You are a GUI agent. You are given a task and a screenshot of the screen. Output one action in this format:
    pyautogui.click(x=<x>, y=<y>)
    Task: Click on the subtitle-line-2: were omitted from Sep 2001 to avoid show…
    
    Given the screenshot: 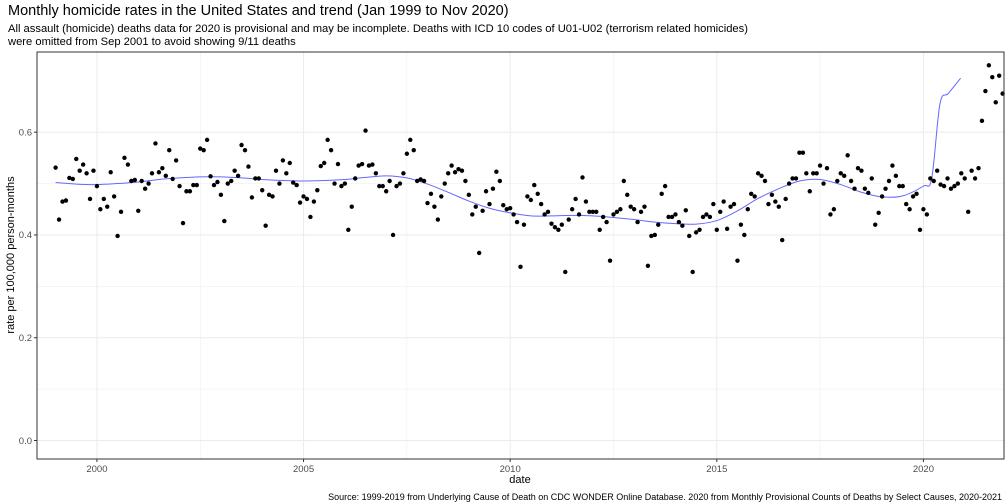 What is the action you would take?
    pyautogui.click(x=152, y=41)
    